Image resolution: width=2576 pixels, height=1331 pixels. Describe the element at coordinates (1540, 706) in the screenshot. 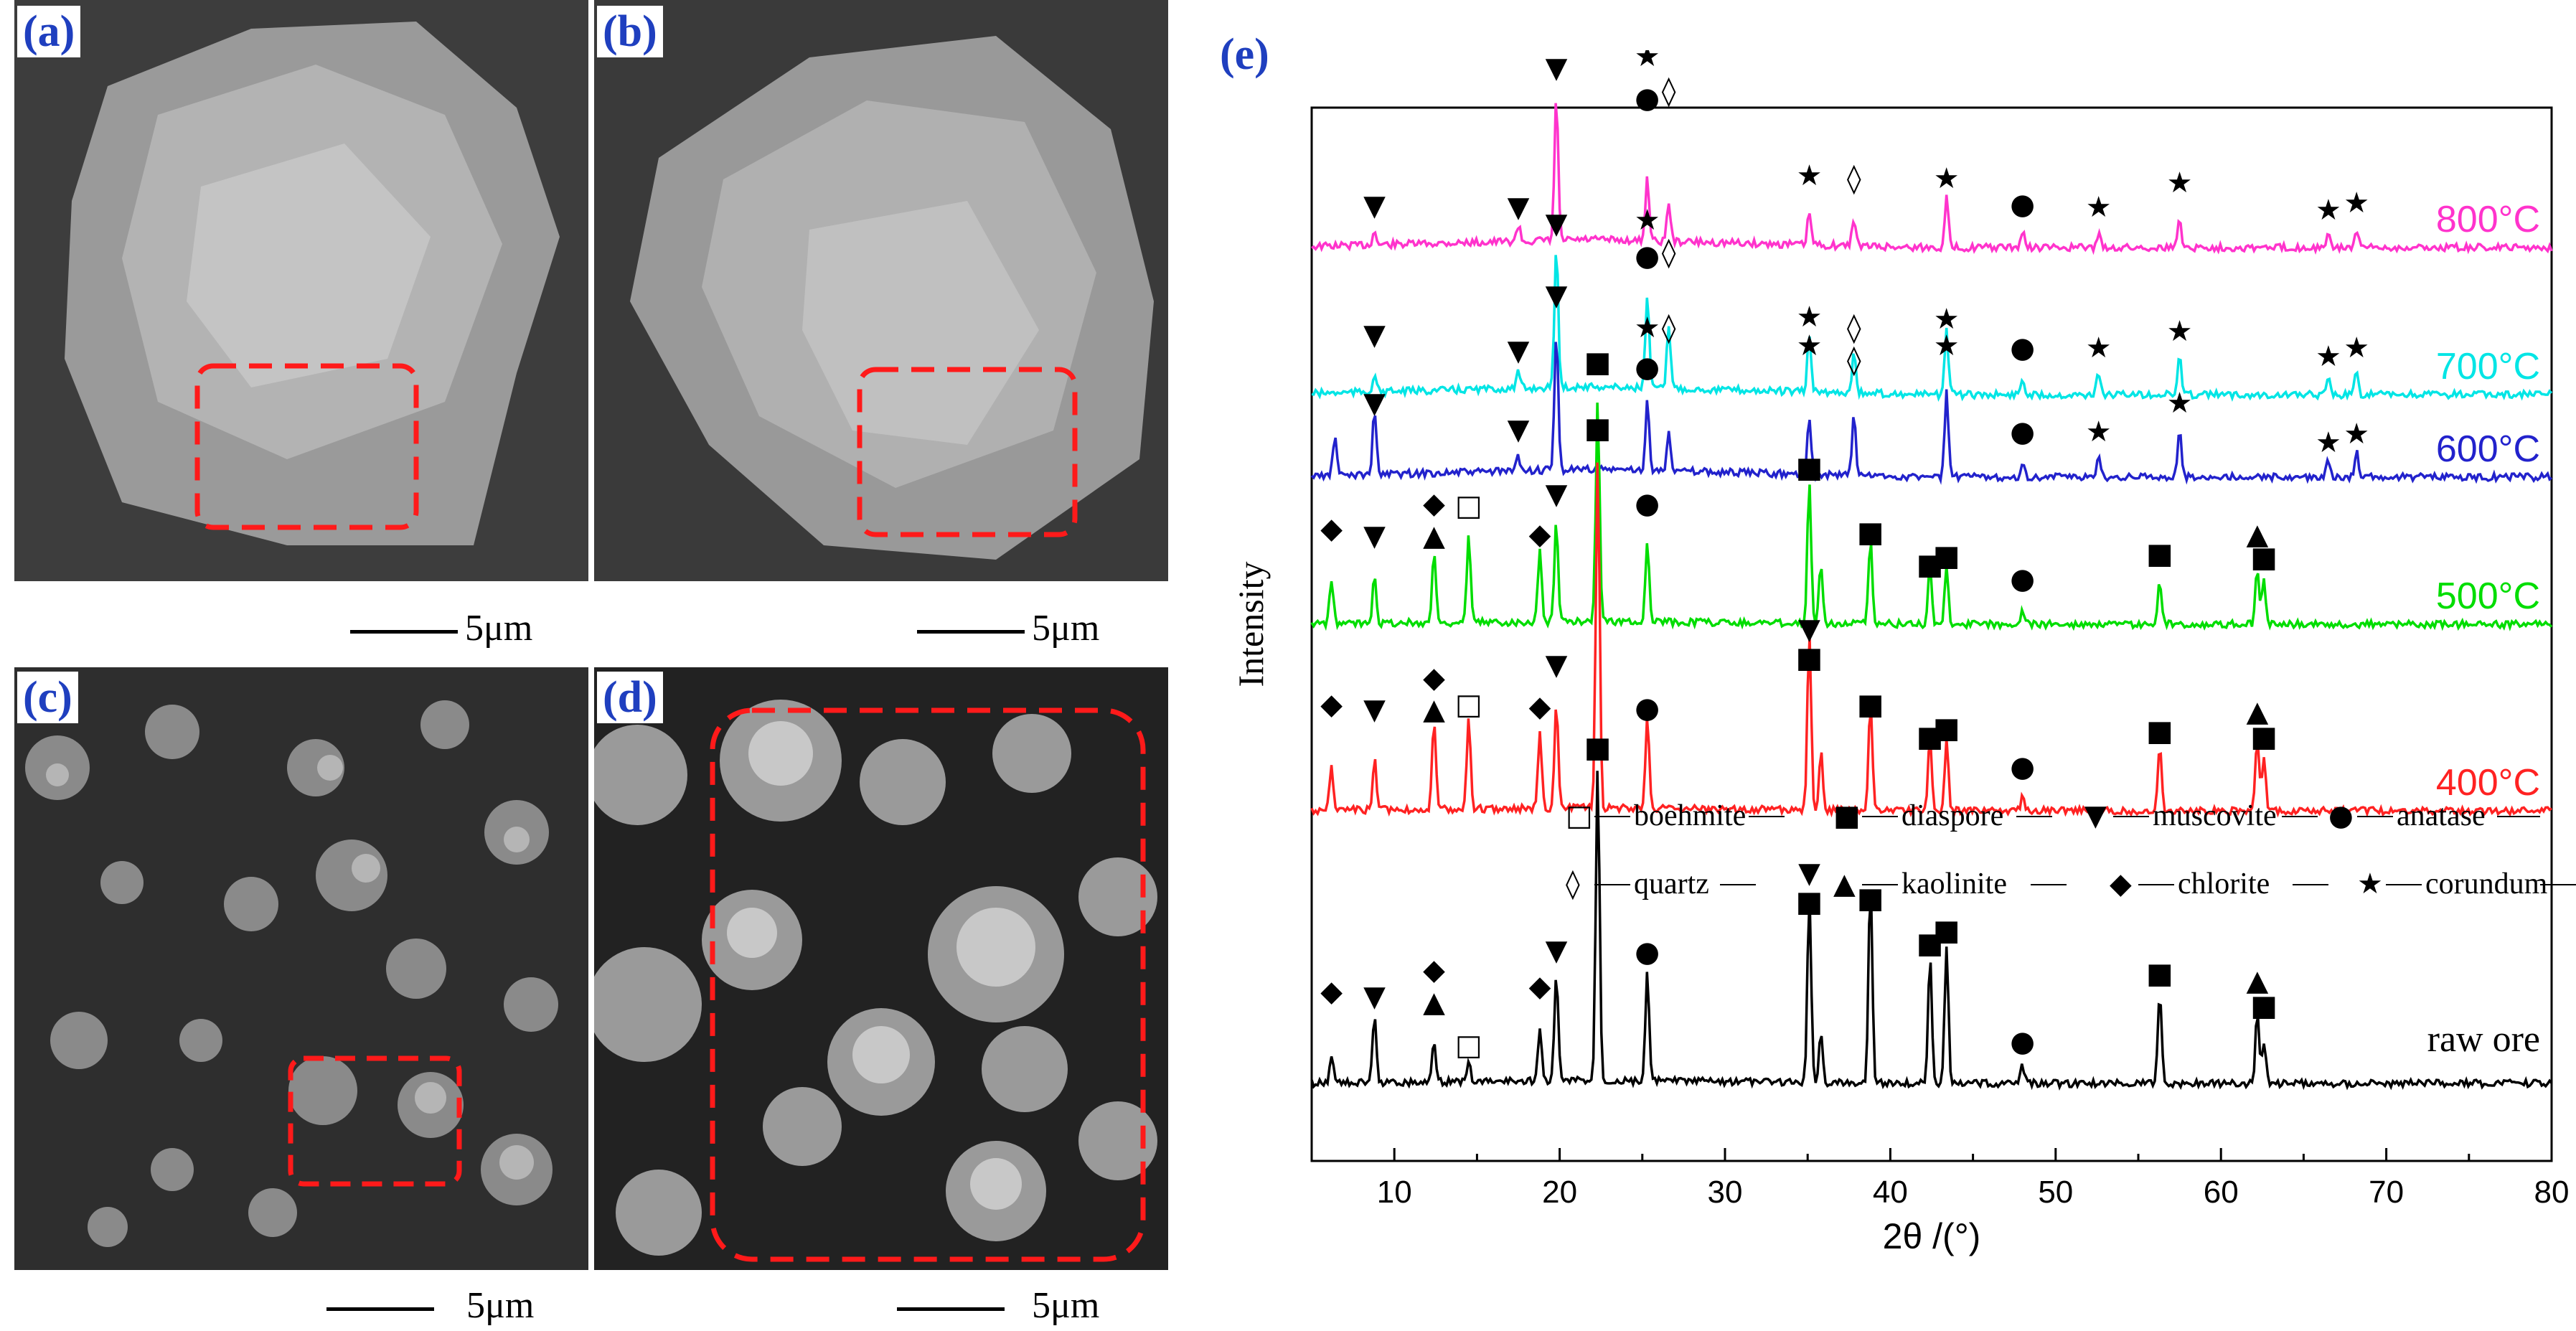

I see `marker-chlorite-4-5: ◆` at that location.